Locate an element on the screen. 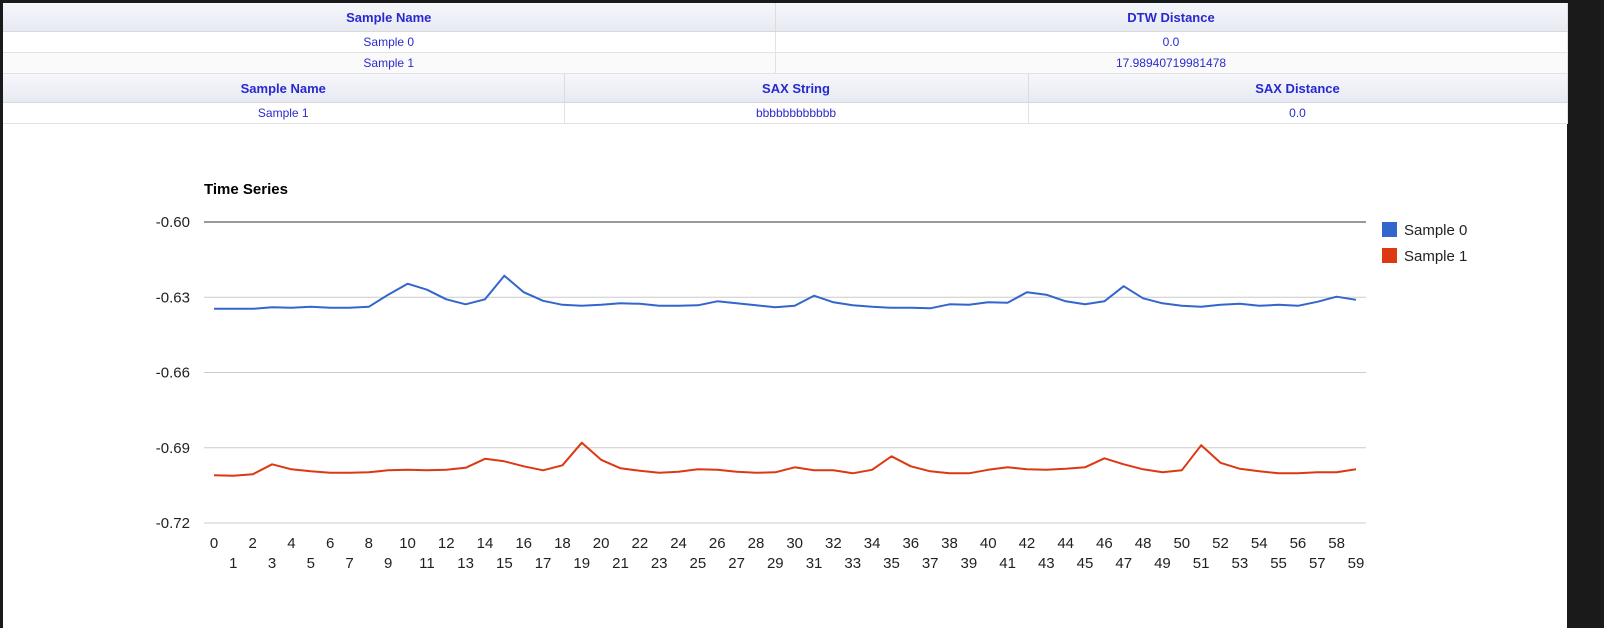  legend-label: Sample 1 is located at coordinates (1435, 256).